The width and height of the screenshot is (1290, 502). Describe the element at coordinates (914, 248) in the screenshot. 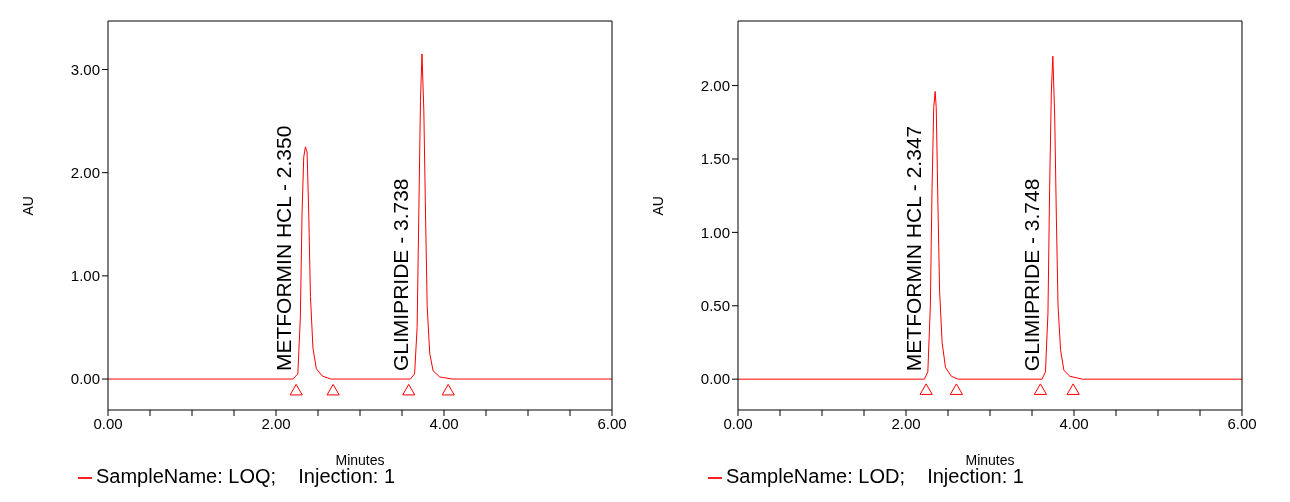

I see `annotation: METFORMIN HCL - 2.347` at that location.